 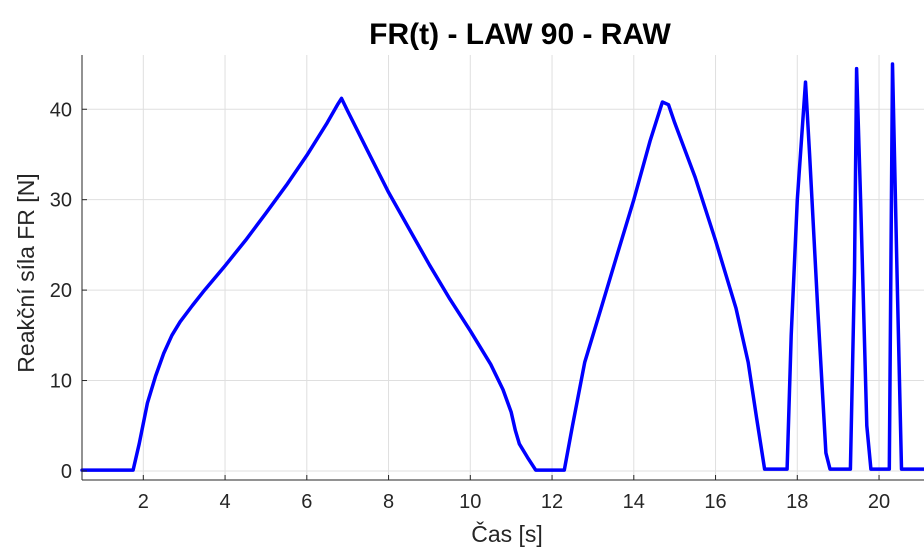 I want to click on y-tick-label-3: 30, so click(x=61, y=201).